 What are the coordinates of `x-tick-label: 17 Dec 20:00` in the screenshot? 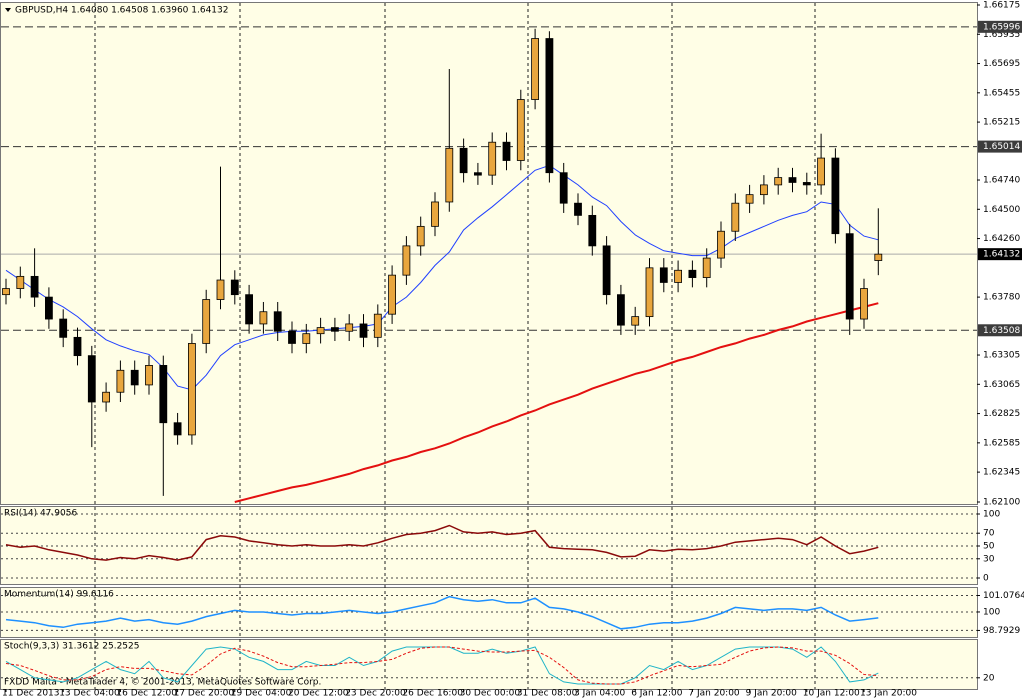 It's located at (204, 693).